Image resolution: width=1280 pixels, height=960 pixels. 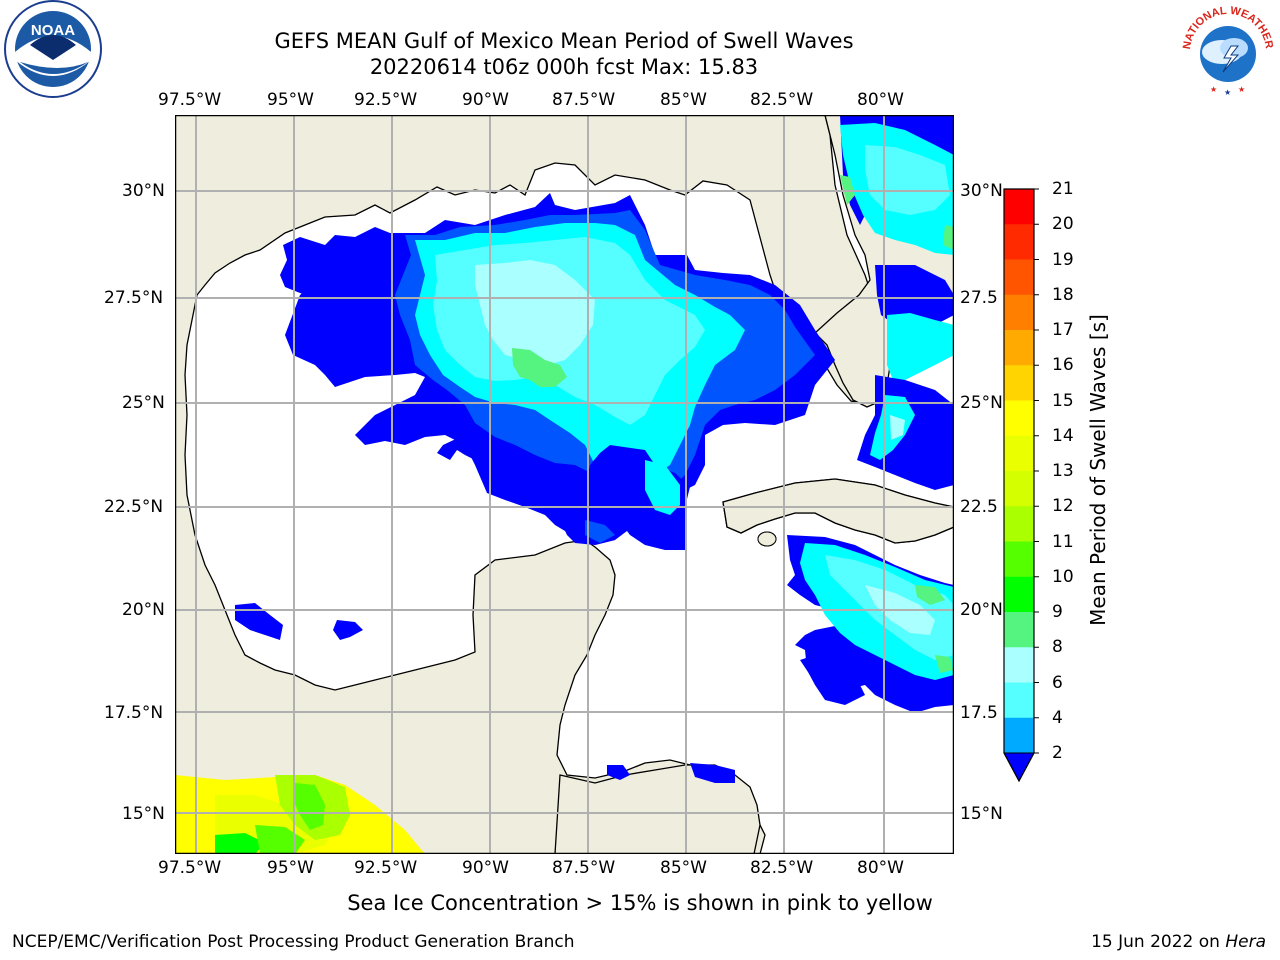 I want to click on lon-label-bottom: 85°W, so click(x=683, y=868).